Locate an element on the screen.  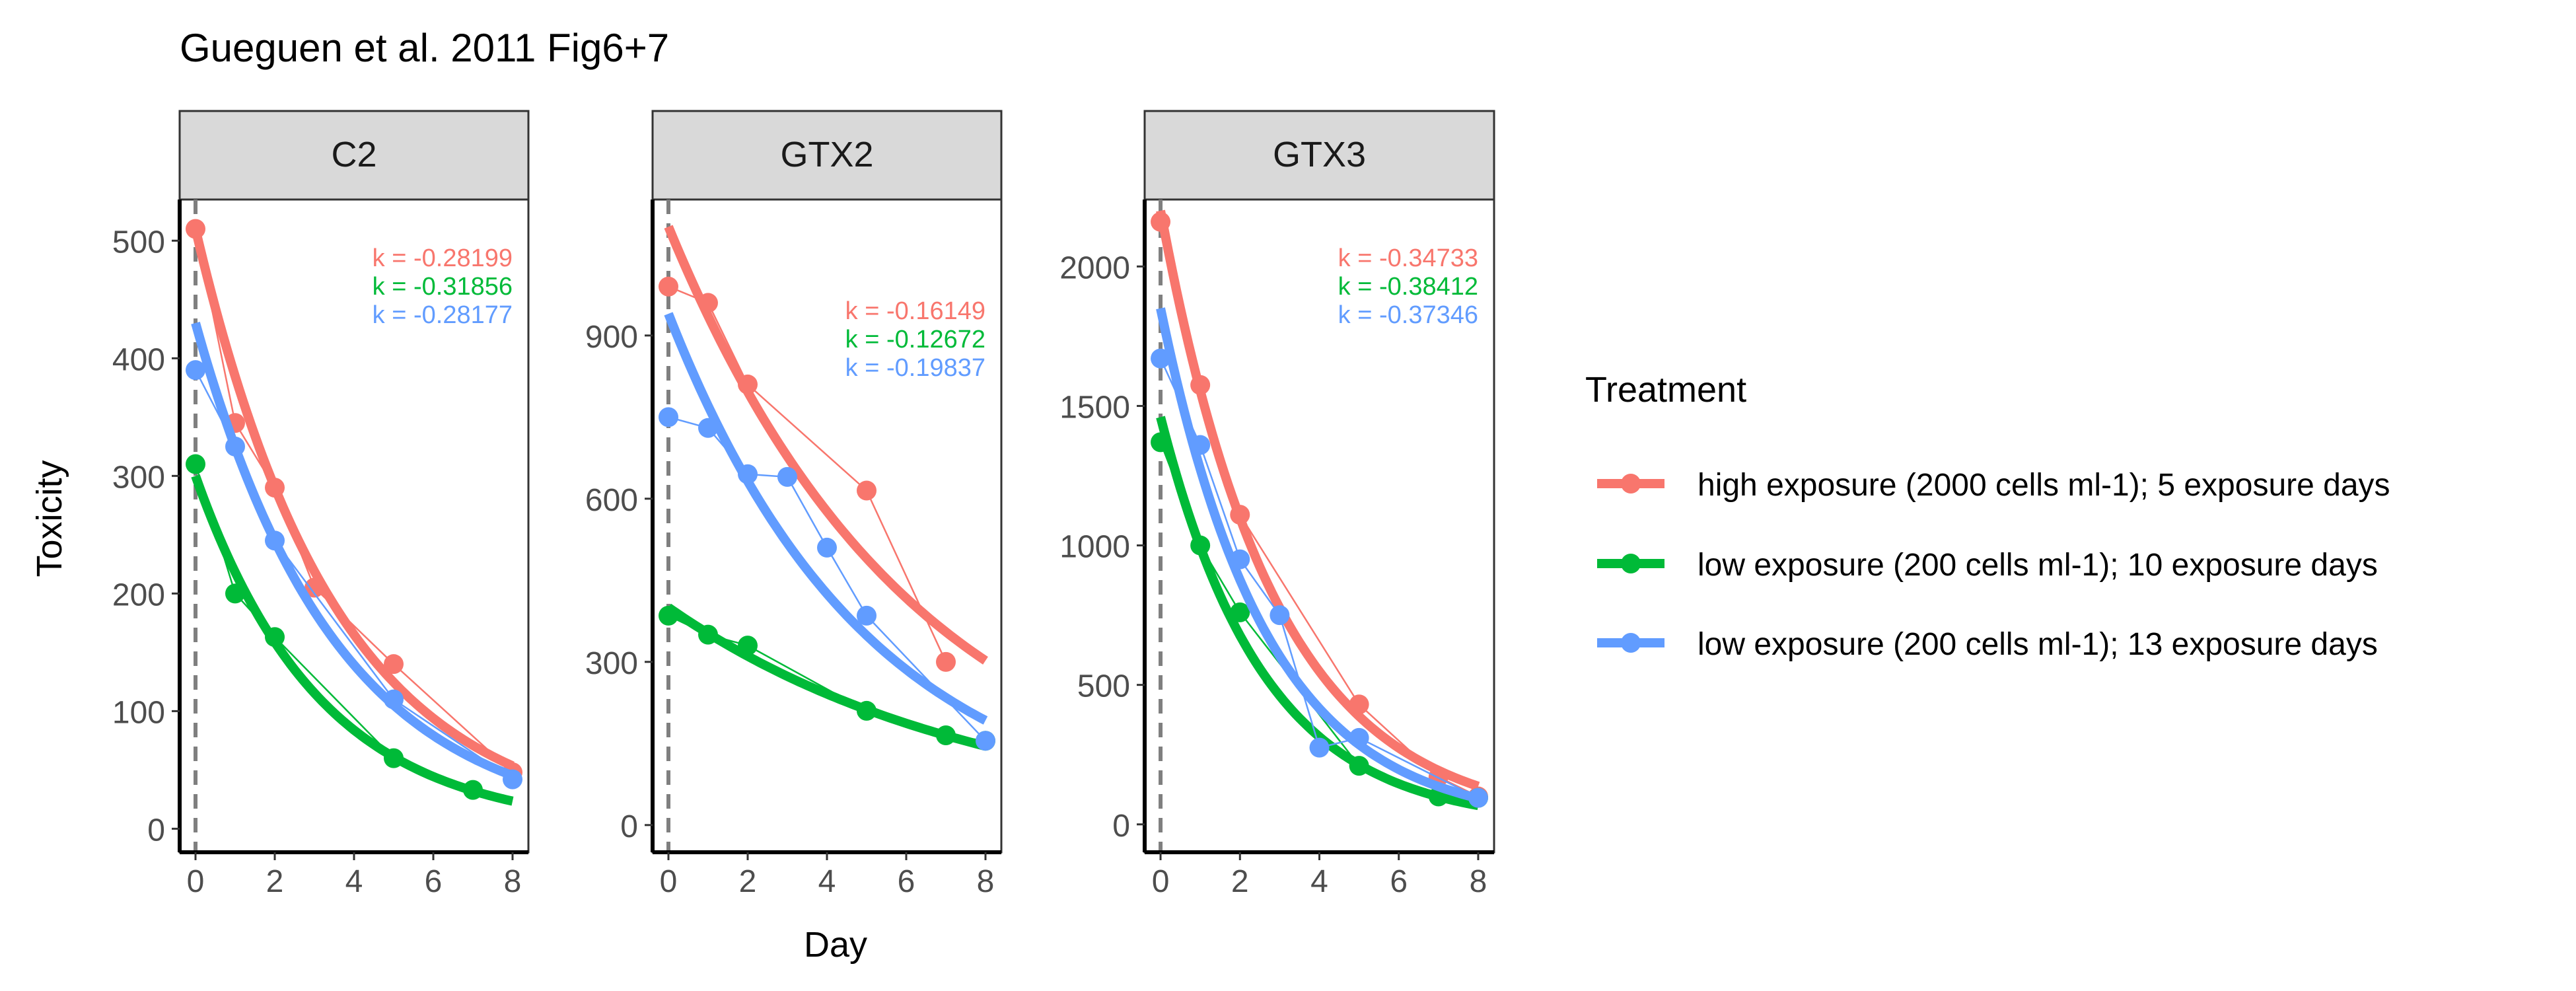
series-1: k = -0.16149 is located at coordinates (823, 448).